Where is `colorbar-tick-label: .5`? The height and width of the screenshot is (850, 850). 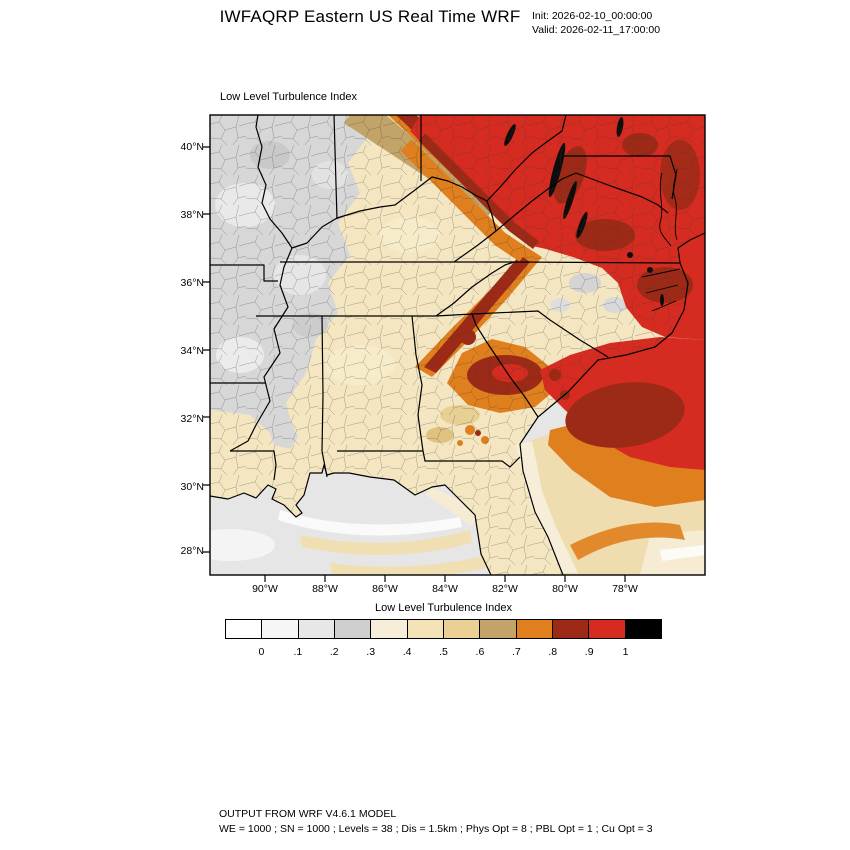
colorbar-tick-label: .5 is located at coordinates (443, 652).